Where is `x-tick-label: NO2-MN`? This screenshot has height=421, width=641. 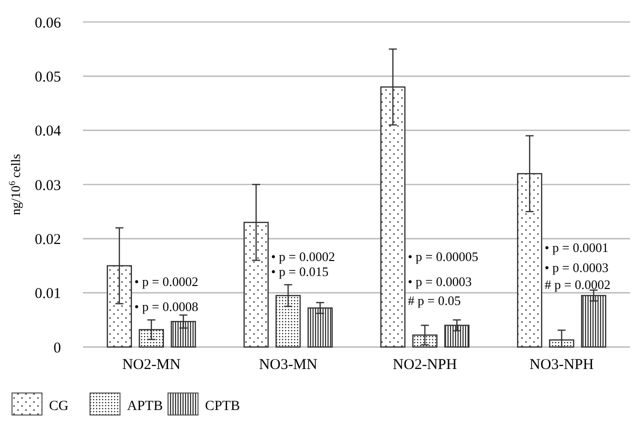
x-tick-label: NO2-MN is located at coordinates (151, 365).